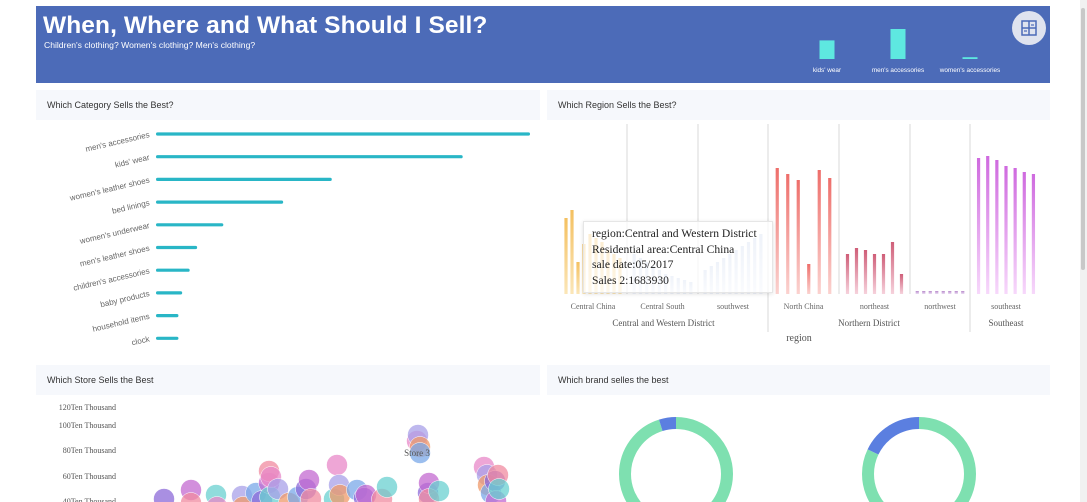  Describe the element at coordinates (121, 323) in the screenshot. I see `category-label: household items` at that location.